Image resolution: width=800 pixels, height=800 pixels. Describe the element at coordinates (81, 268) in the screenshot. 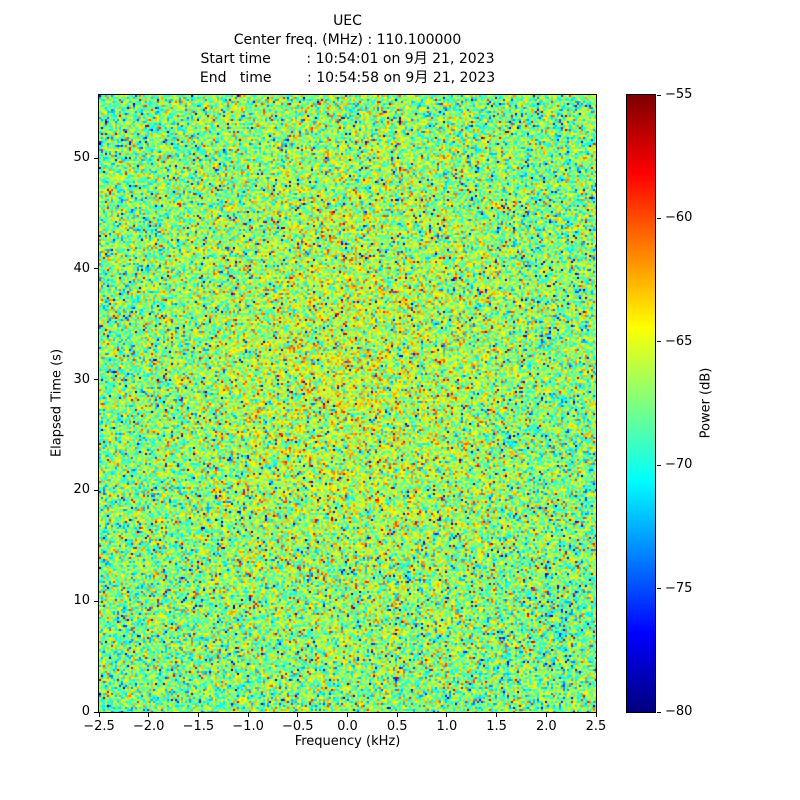

I see `y-tick-label: 40` at that location.